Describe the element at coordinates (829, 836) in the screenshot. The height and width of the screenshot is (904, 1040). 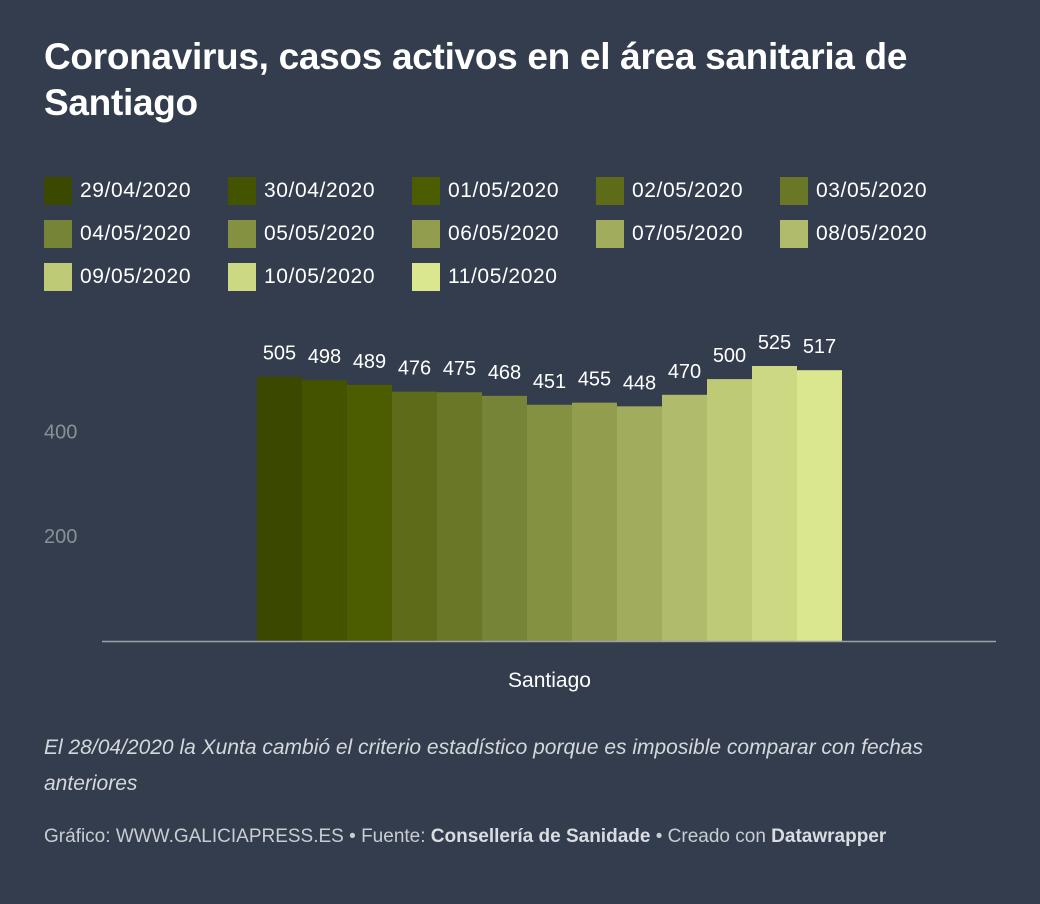
I see `footer-datawrapper-link: Datawrapper` at that location.